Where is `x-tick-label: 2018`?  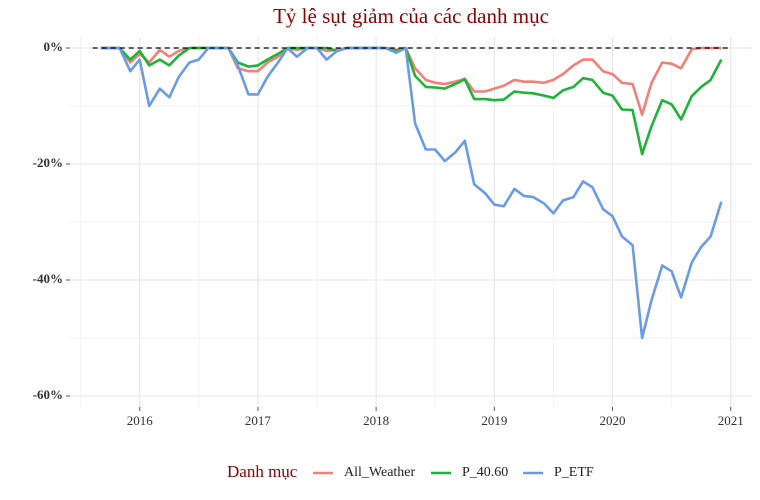 x-tick-label: 2018 is located at coordinates (376, 420).